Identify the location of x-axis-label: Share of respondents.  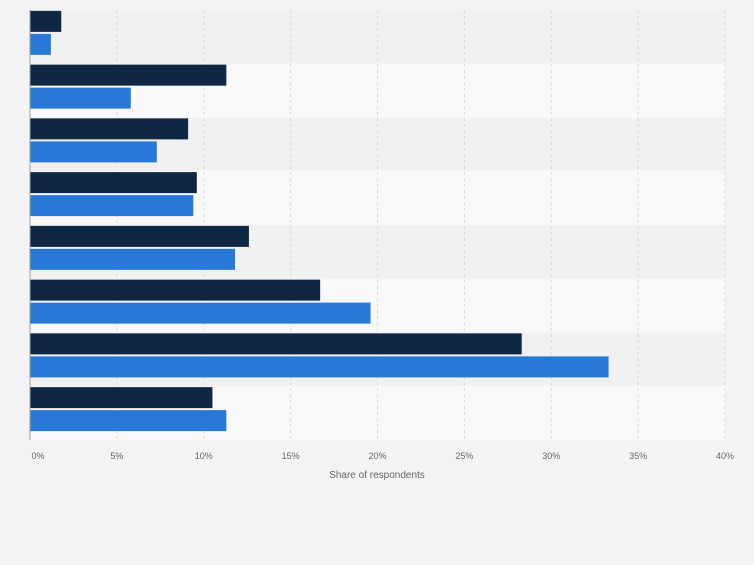
(377, 475).